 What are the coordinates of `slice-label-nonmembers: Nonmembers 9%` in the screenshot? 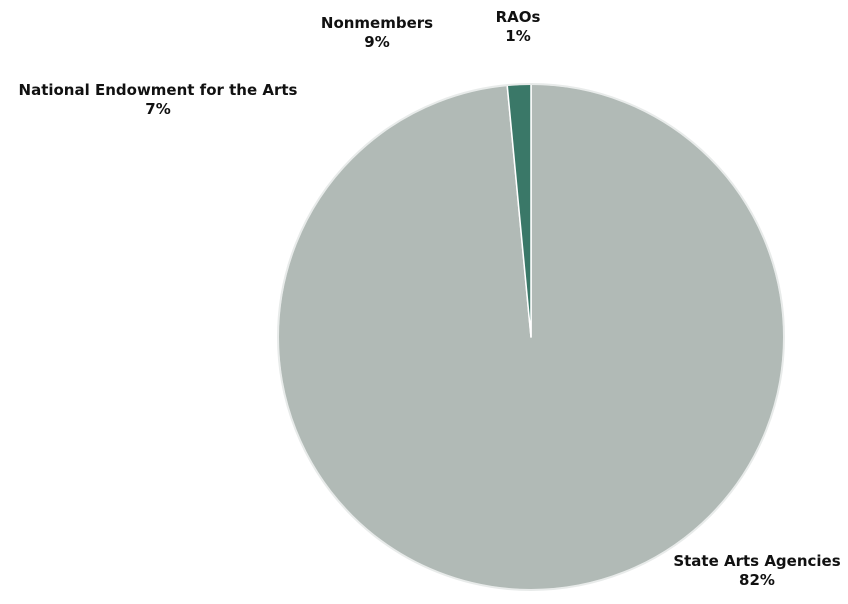 It's located at (377, 33).